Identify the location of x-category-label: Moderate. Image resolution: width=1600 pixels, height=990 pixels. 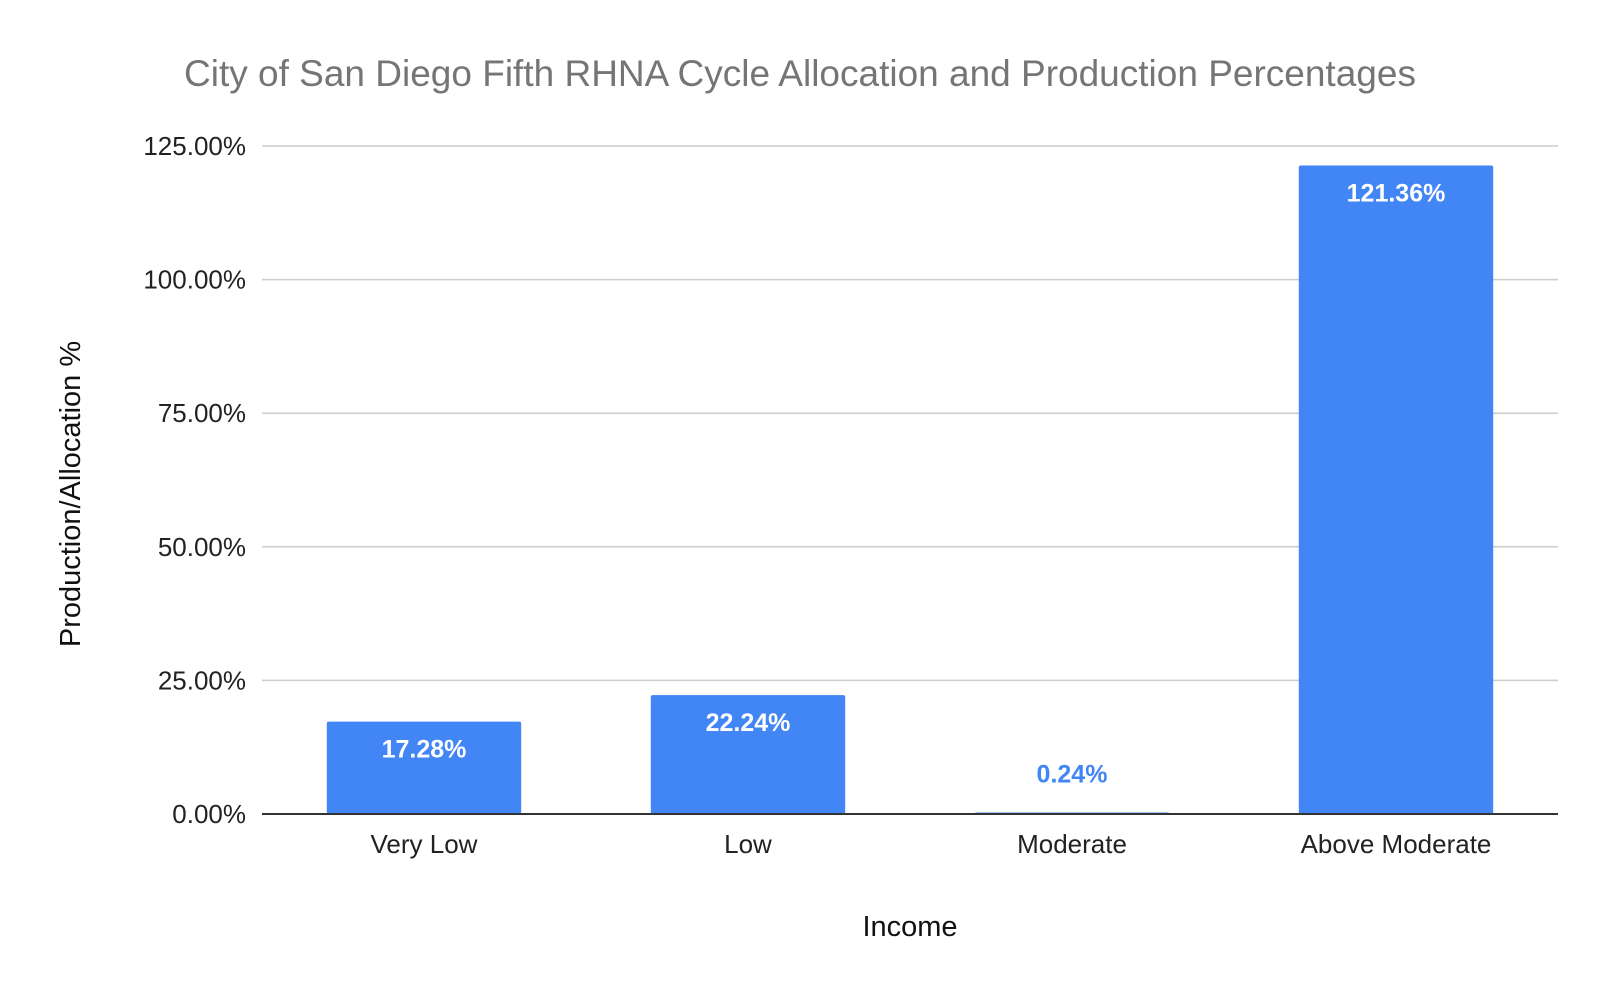
(1072, 844).